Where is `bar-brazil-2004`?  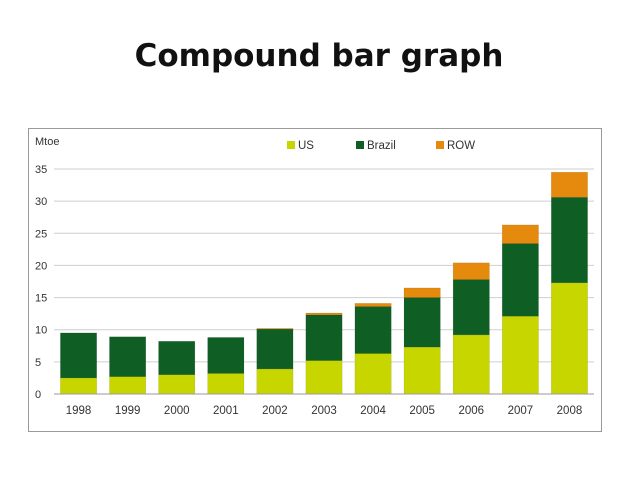 bar-brazil-2004 is located at coordinates (373, 330).